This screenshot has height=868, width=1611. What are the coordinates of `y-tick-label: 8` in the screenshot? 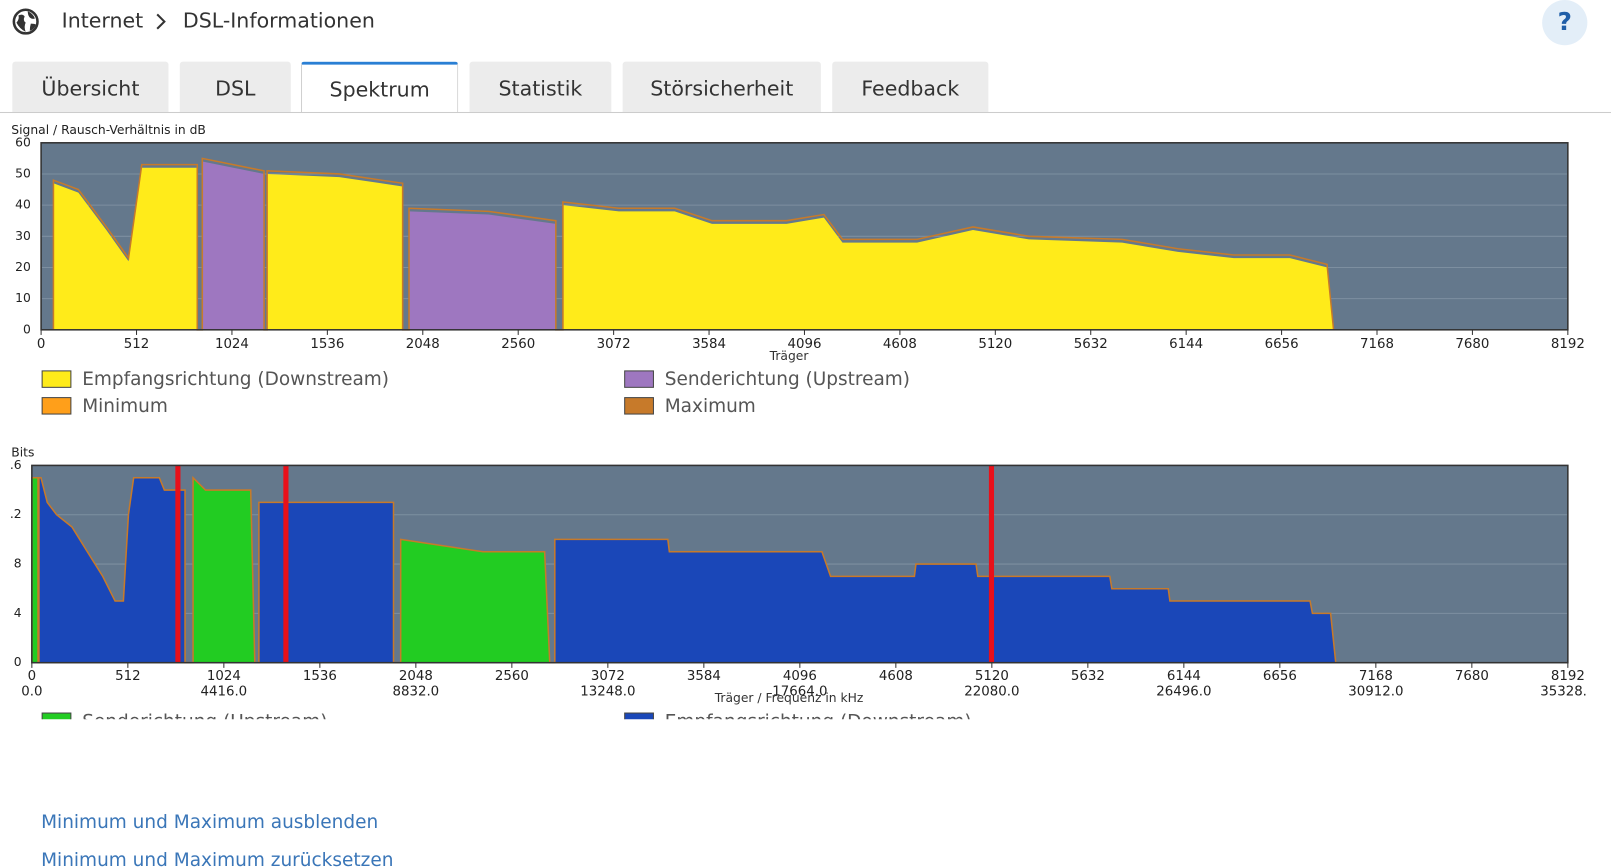 It's located at (18, 564).